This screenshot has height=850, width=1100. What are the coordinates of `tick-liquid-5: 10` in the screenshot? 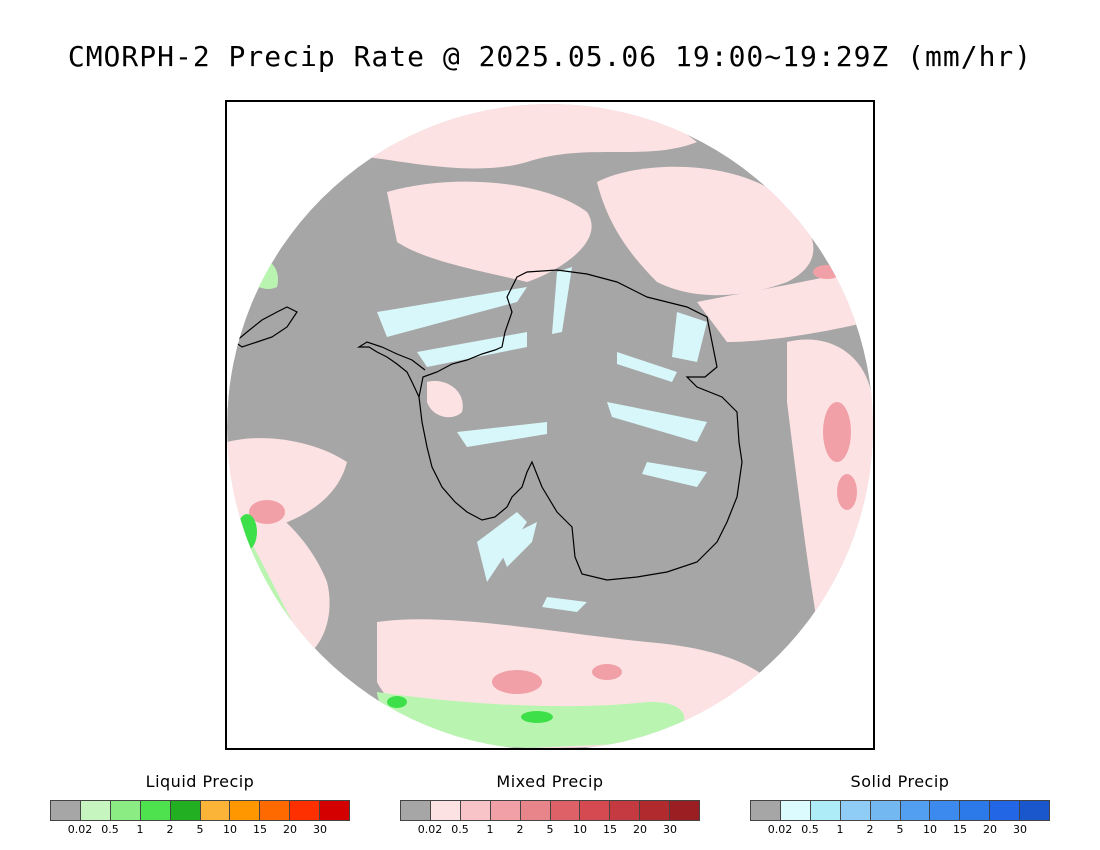 It's located at (230, 829).